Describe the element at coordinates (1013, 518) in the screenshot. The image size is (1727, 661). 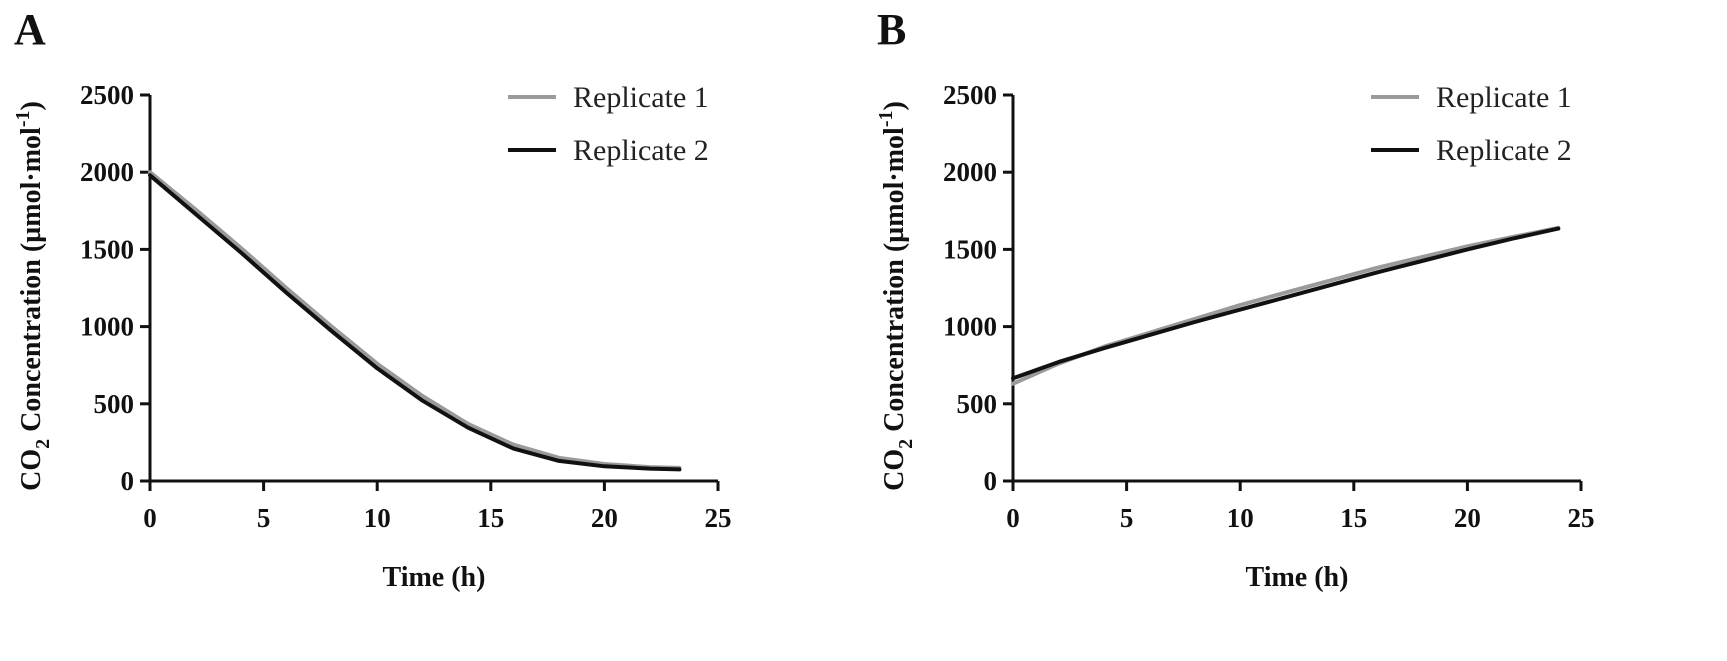
I see `chart-b-x-tick-label: 0` at that location.